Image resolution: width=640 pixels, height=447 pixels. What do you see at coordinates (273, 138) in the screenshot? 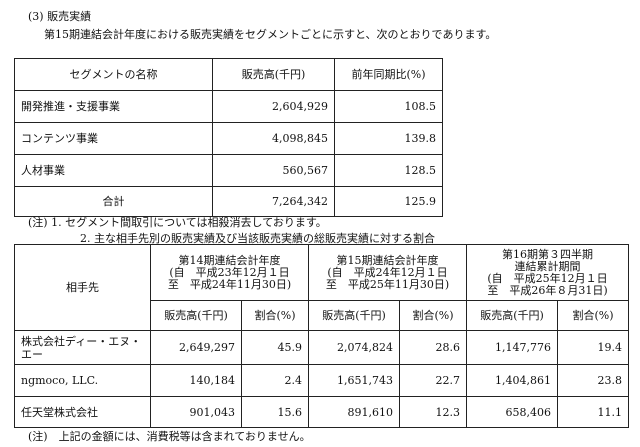
I see `segment-sales: 4,098,845` at bounding box center [273, 138].